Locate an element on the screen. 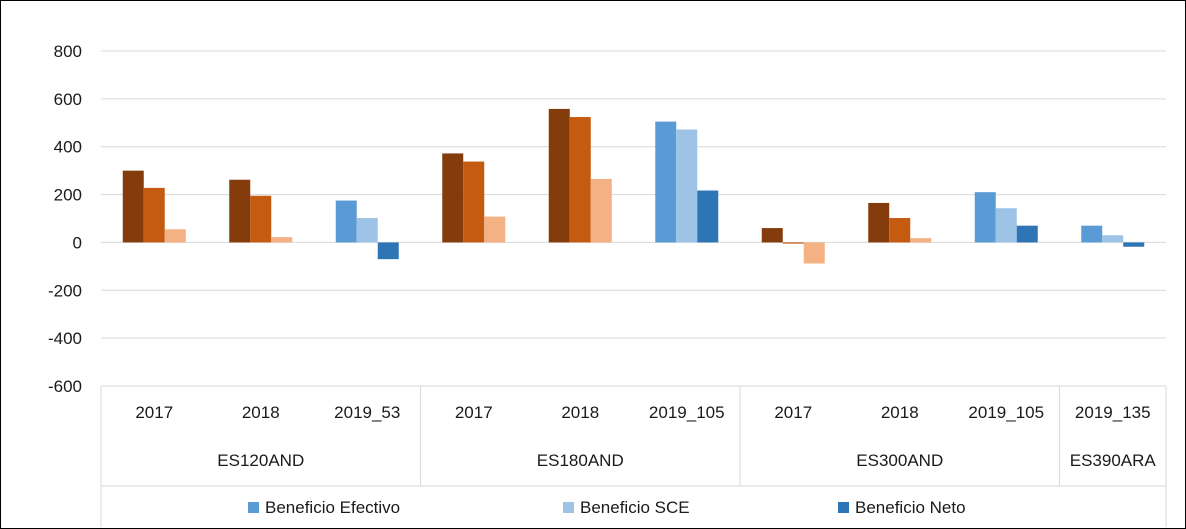 The width and height of the screenshot is (1186, 529). legend-entry: Beneficio Neto is located at coordinates (910, 507).